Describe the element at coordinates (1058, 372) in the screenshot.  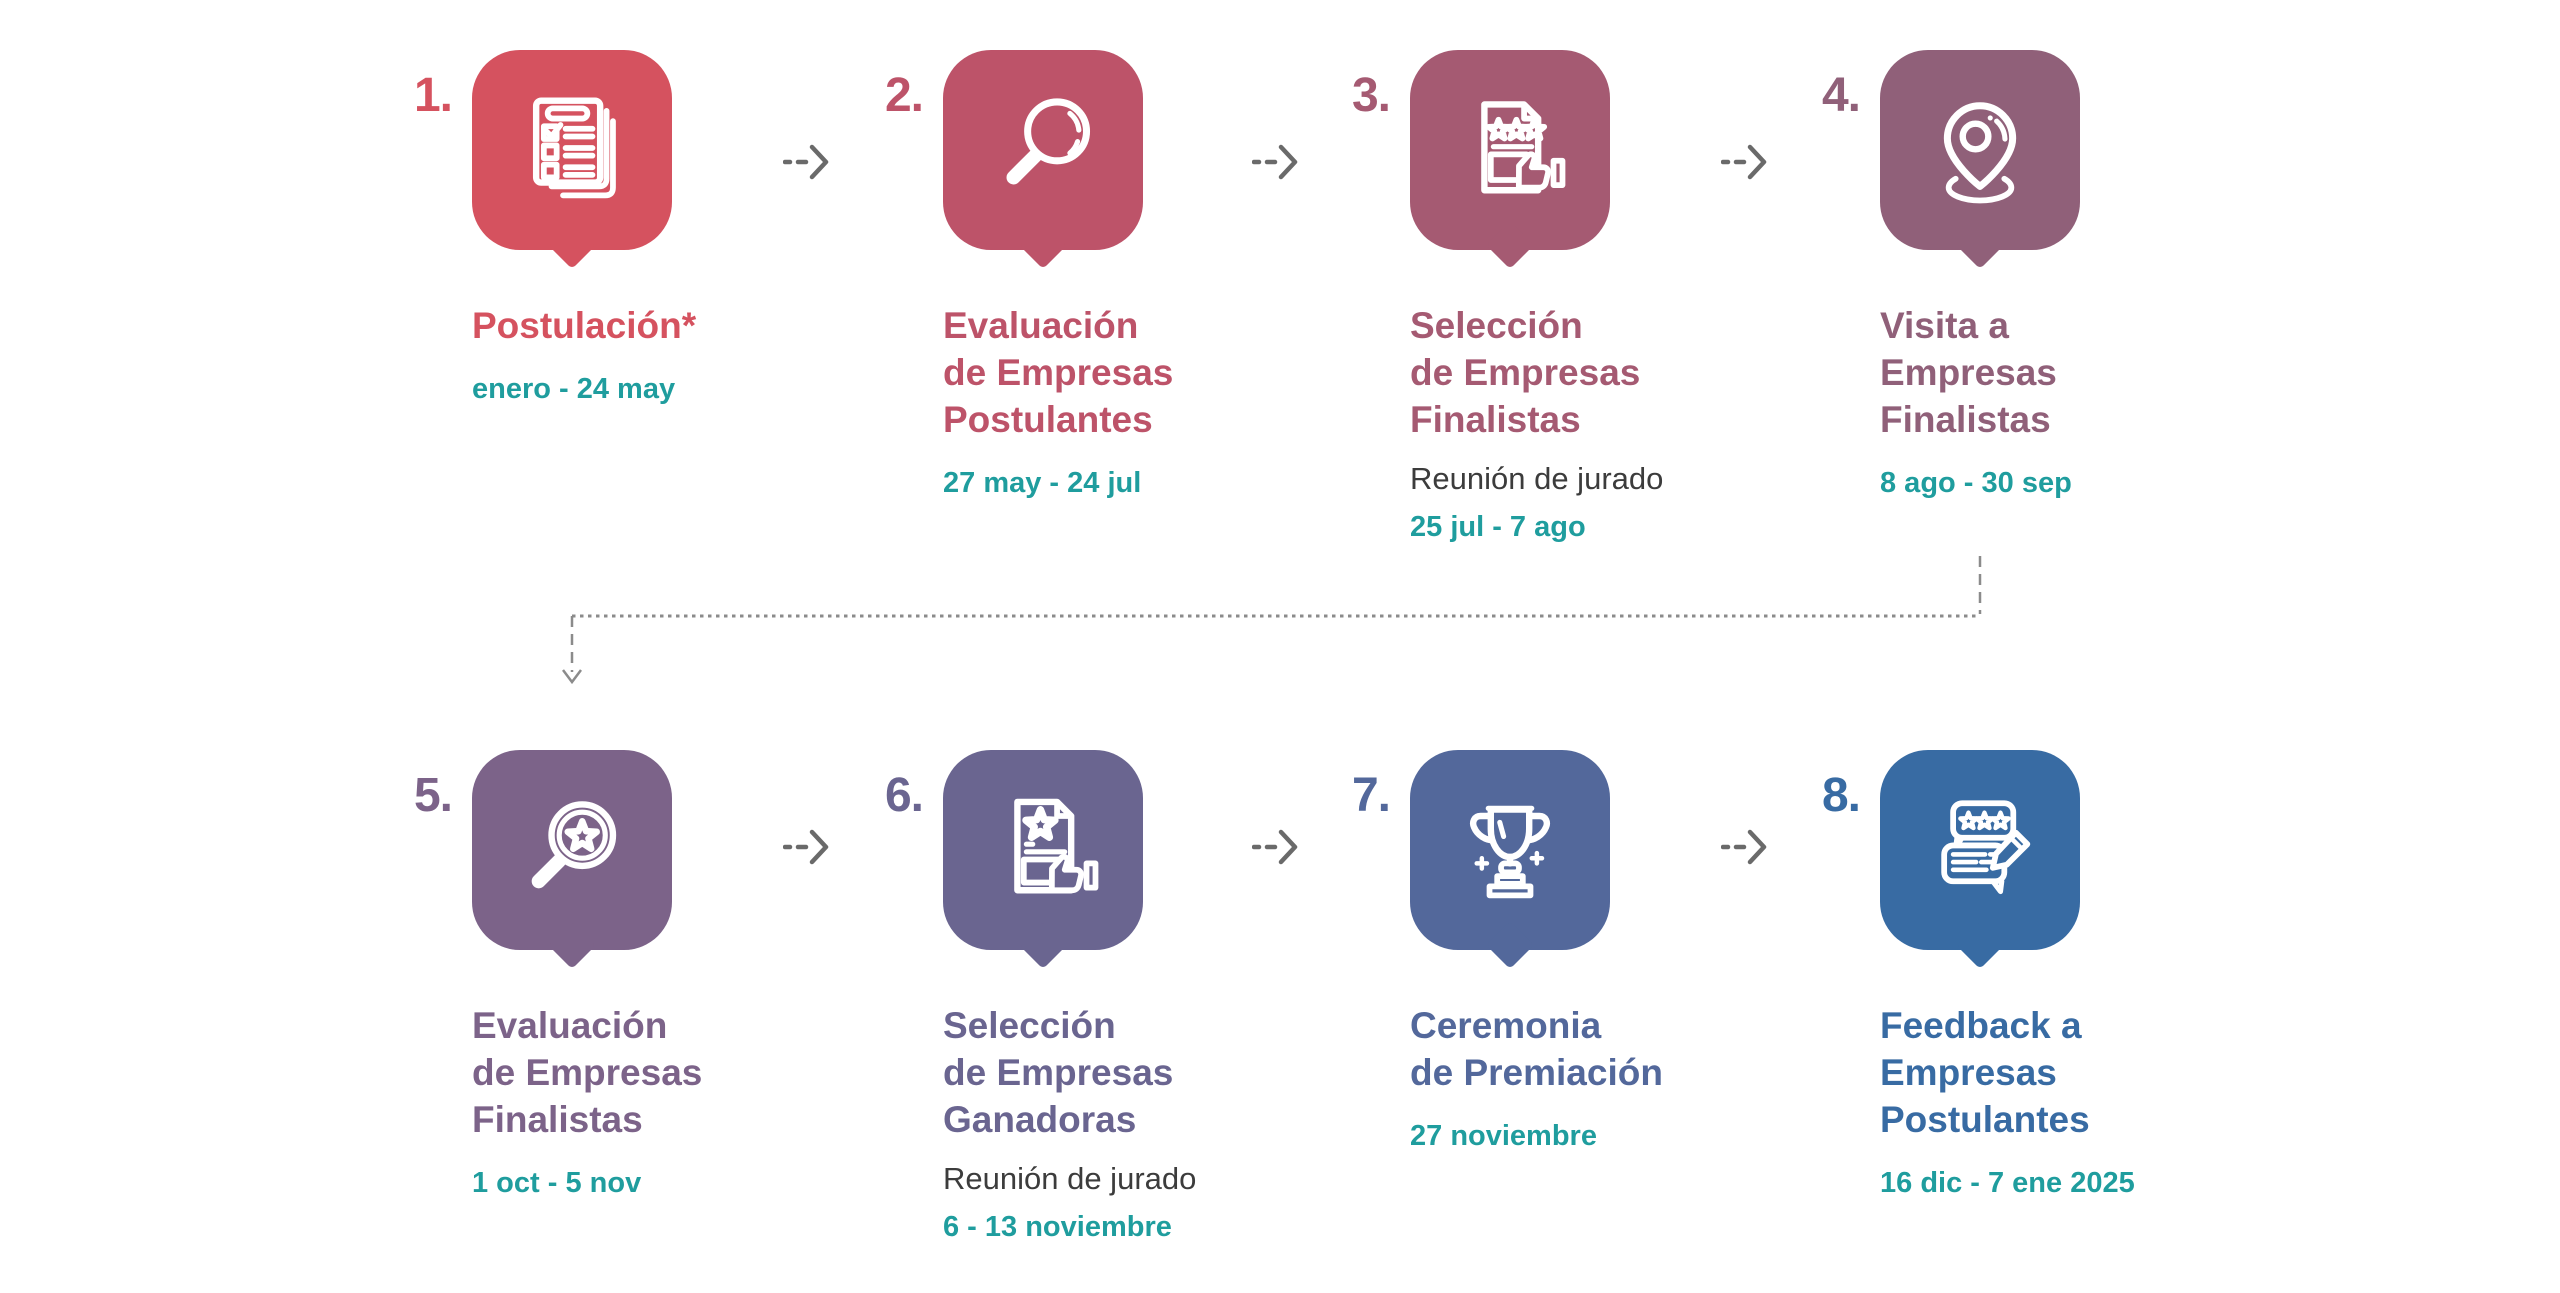
I see `step-title: Evaluación de Empresas Postulantes` at that location.